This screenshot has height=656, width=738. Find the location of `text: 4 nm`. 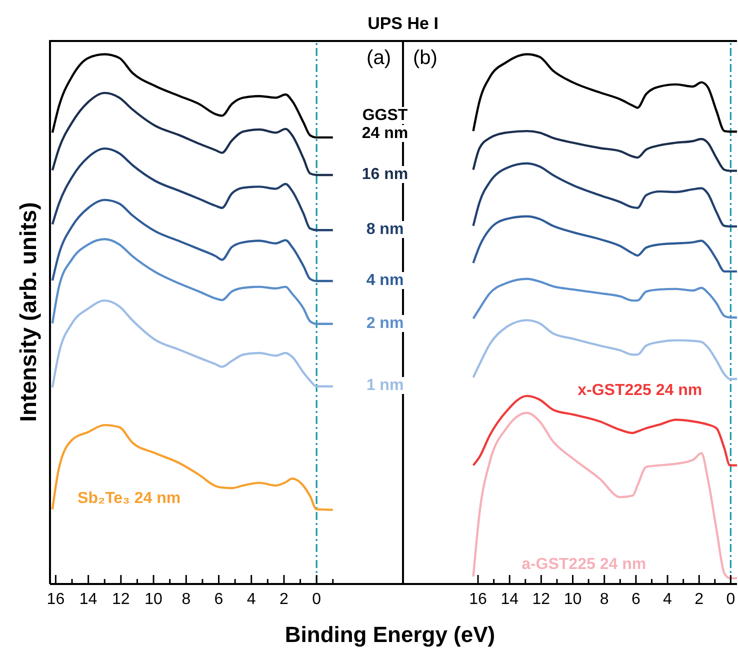

text: 4 nm is located at coordinates (385, 280).